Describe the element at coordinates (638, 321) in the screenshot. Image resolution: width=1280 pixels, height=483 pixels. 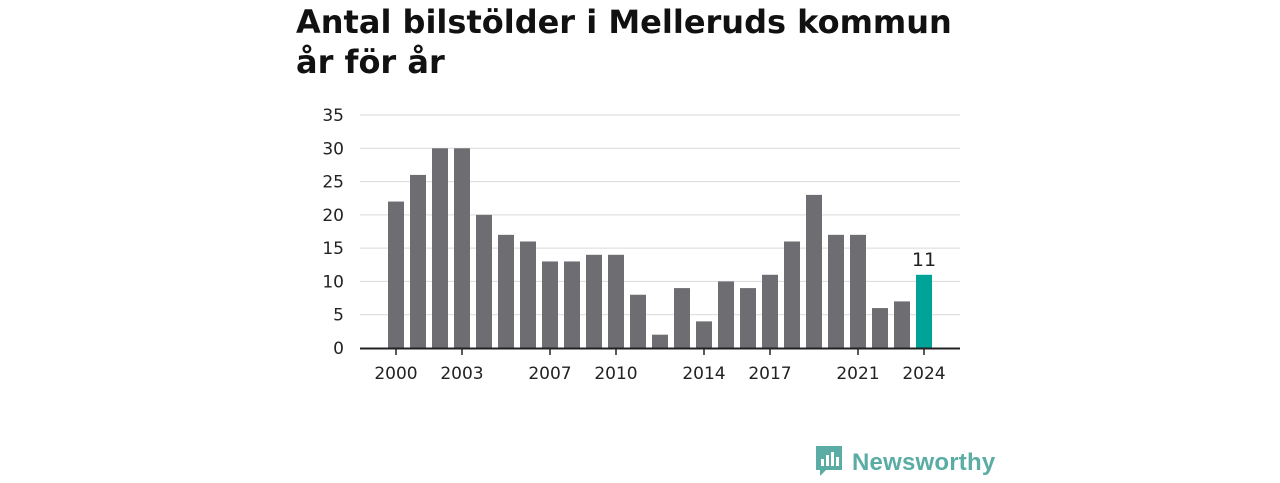
I see `bar-2011` at that location.